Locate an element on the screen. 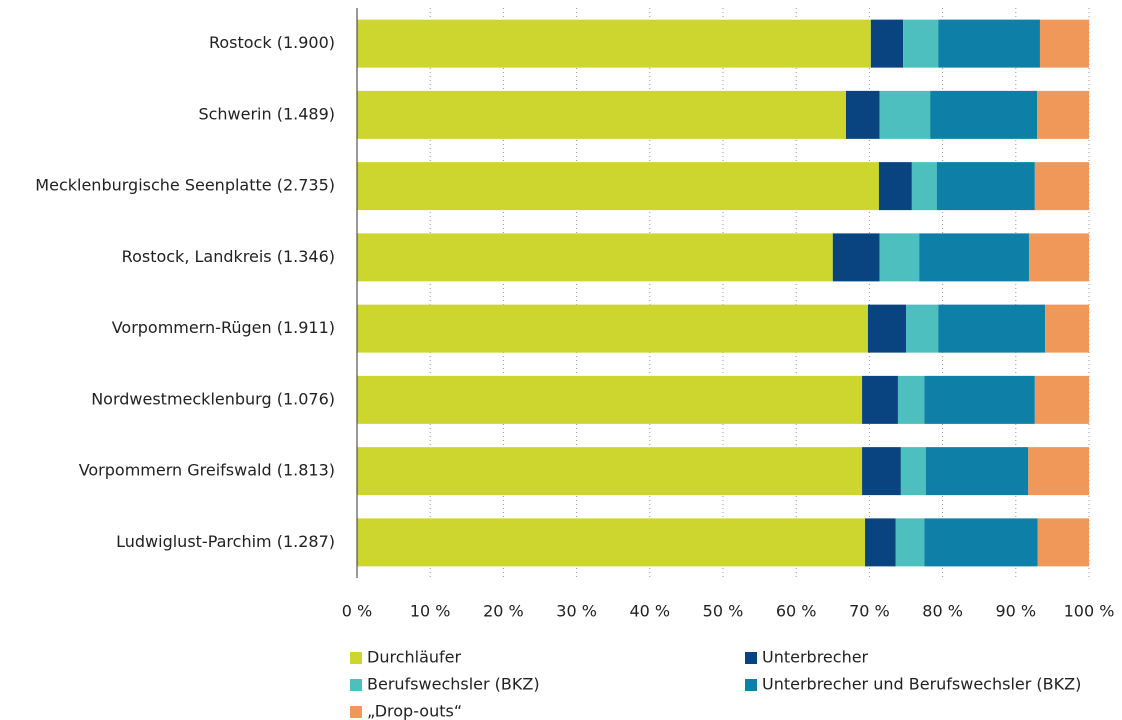 Image resolution: width=1122 pixels, height=720 pixels. x-tick-label: 10 % is located at coordinates (430, 611).